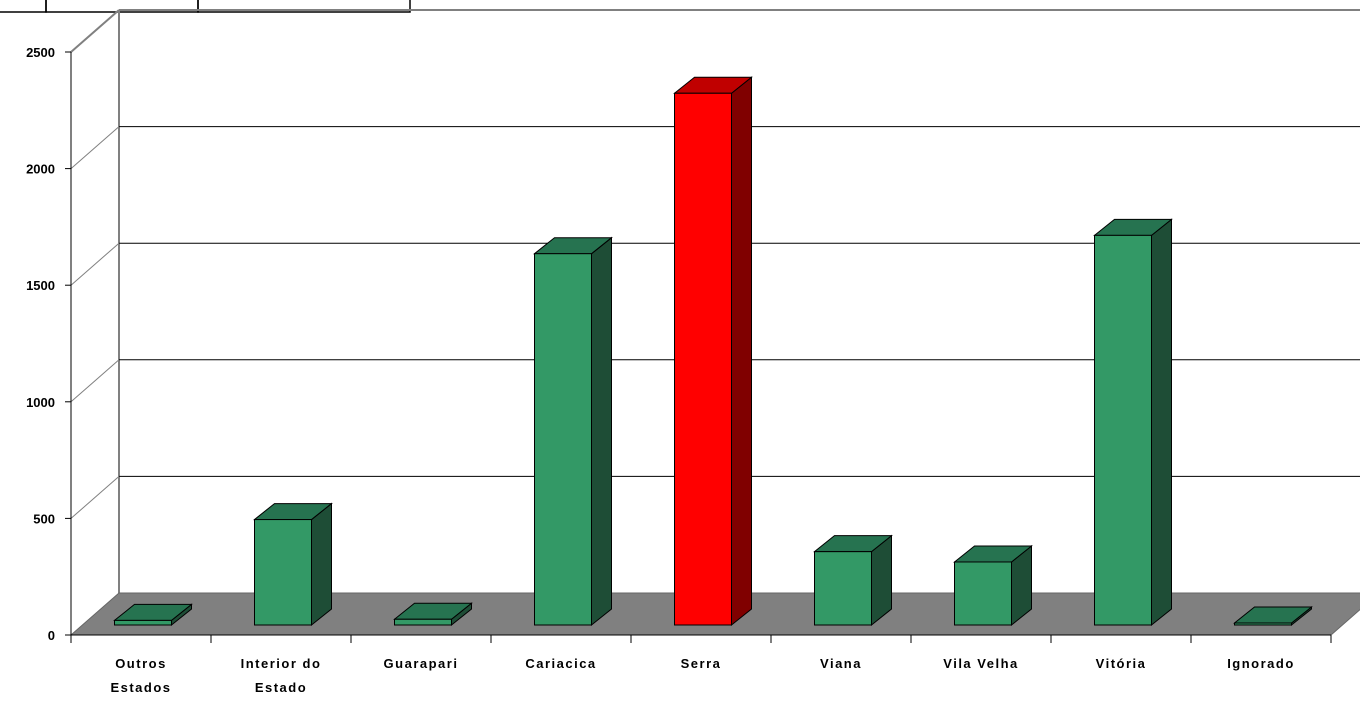 The width and height of the screenshot is (1360, 706). Describe the element at coordinates (1121, 663) in the screenshot. I see `x-category-label: Vitória` at that location.